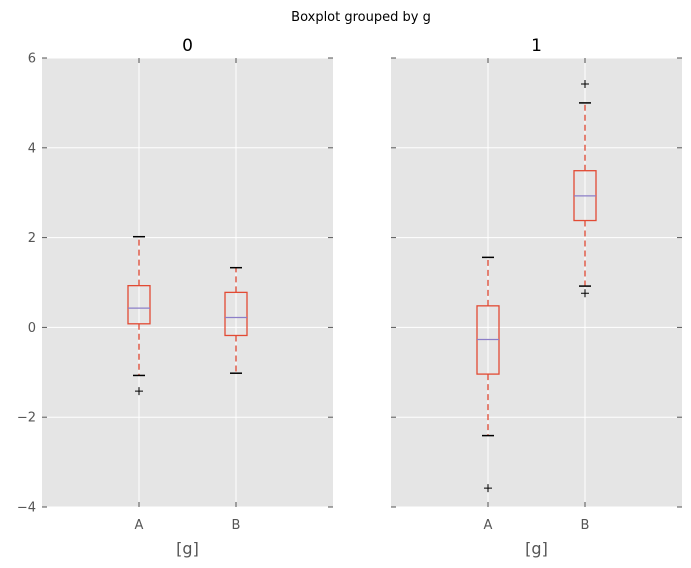  I want to click on y-tick-label: 2, so click(32, 238).